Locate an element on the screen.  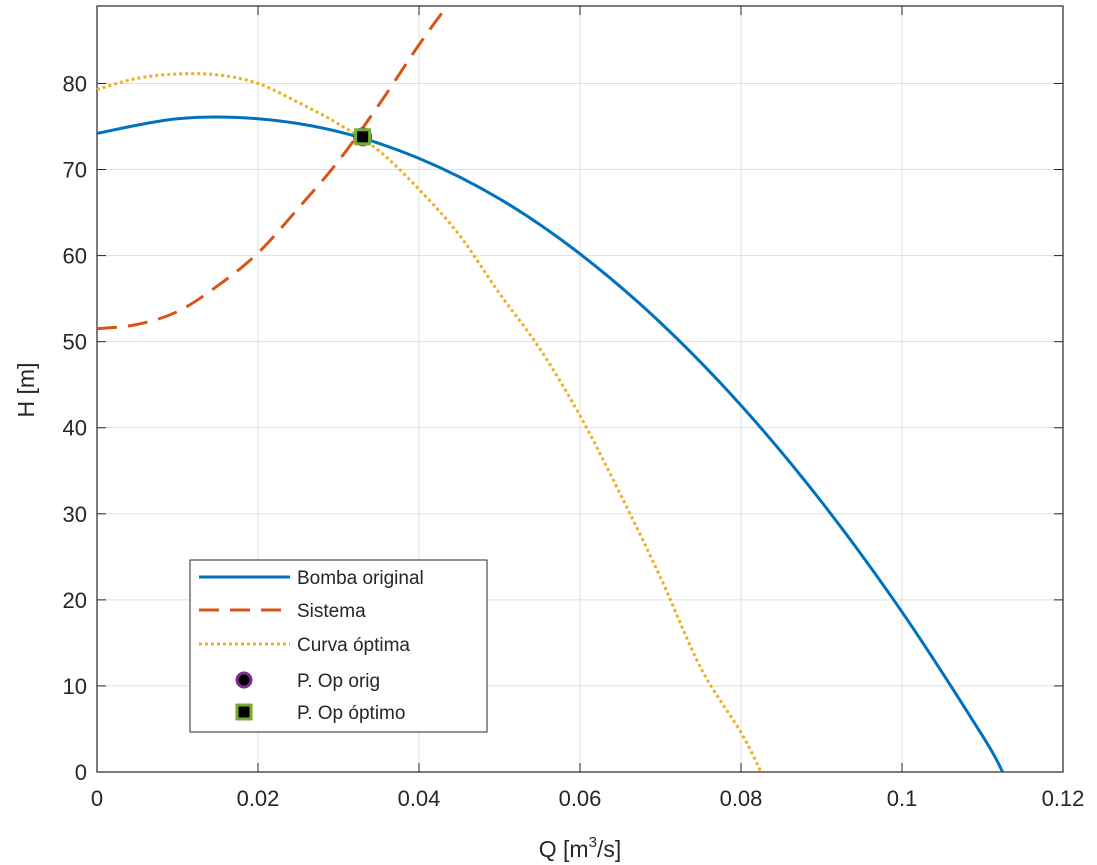
x-axis-label-prefix: Q [m is located at coordinates (564, 849).